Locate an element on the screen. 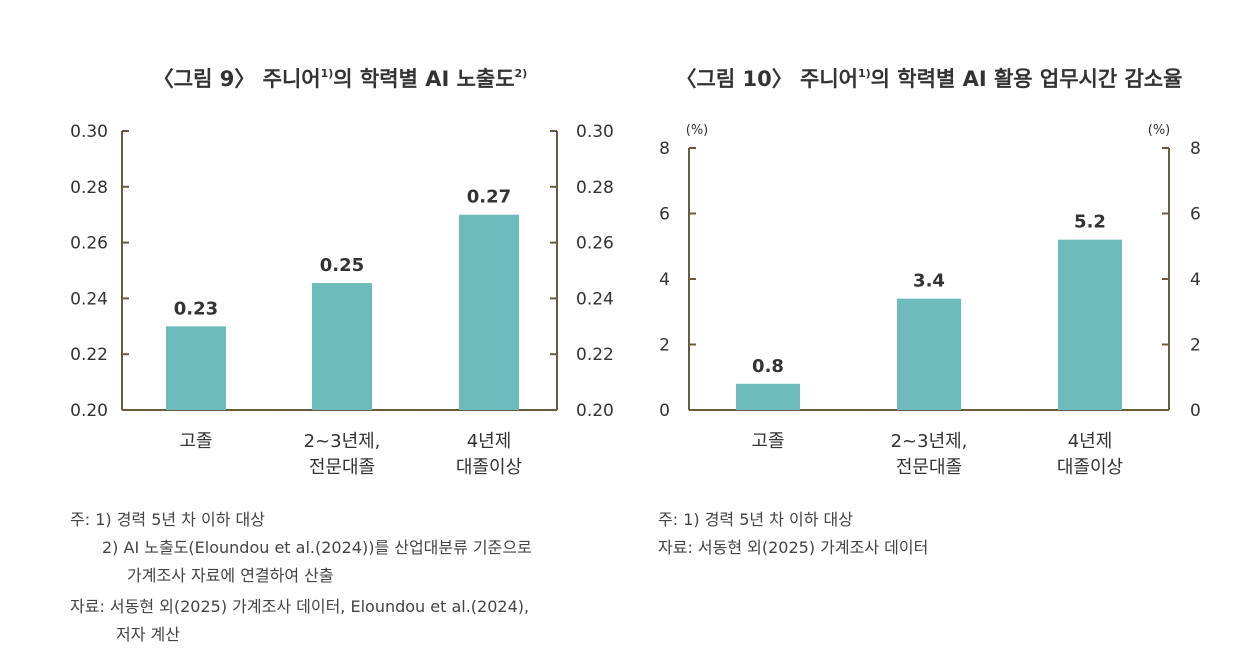  chart9-tick-label-left-2: 0.24 is located at coordinates (89, 299).